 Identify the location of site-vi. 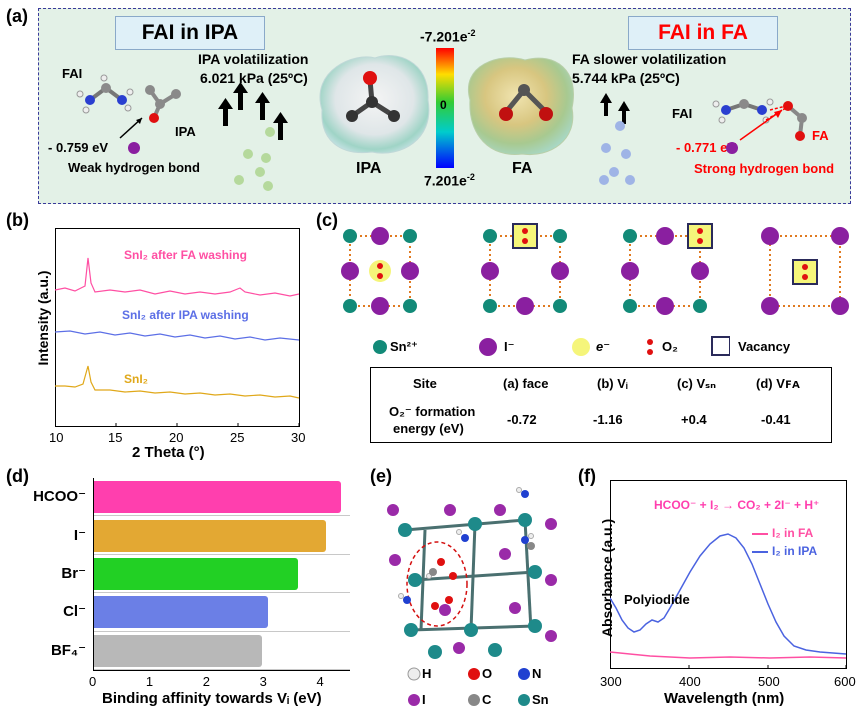
(525, 269).